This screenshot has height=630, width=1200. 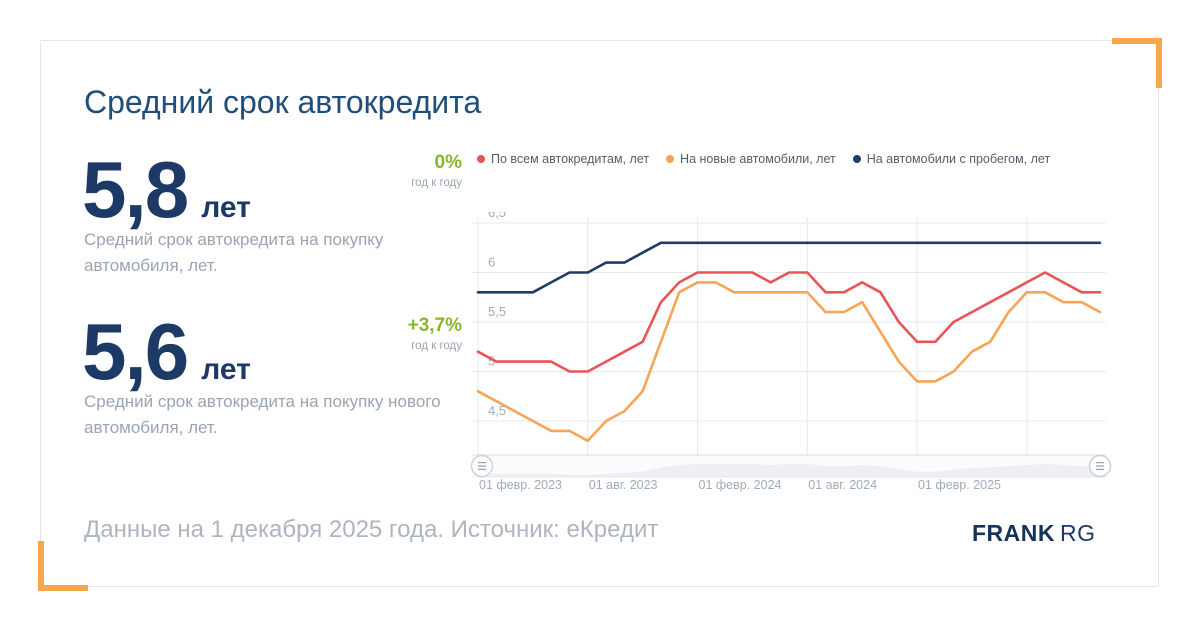 I want to click on legend-item-2: На автомобили с пробегом, лет, so click(x=951, y=159).